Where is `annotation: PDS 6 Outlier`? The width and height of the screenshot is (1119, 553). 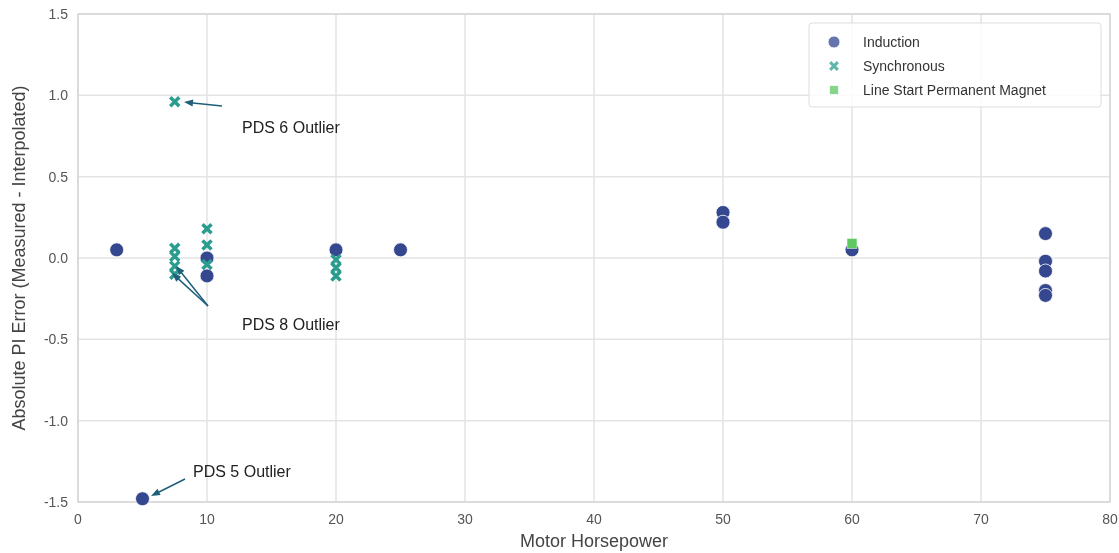
annotation: PDS 6 Outlier is located at coordinates (291, 127).